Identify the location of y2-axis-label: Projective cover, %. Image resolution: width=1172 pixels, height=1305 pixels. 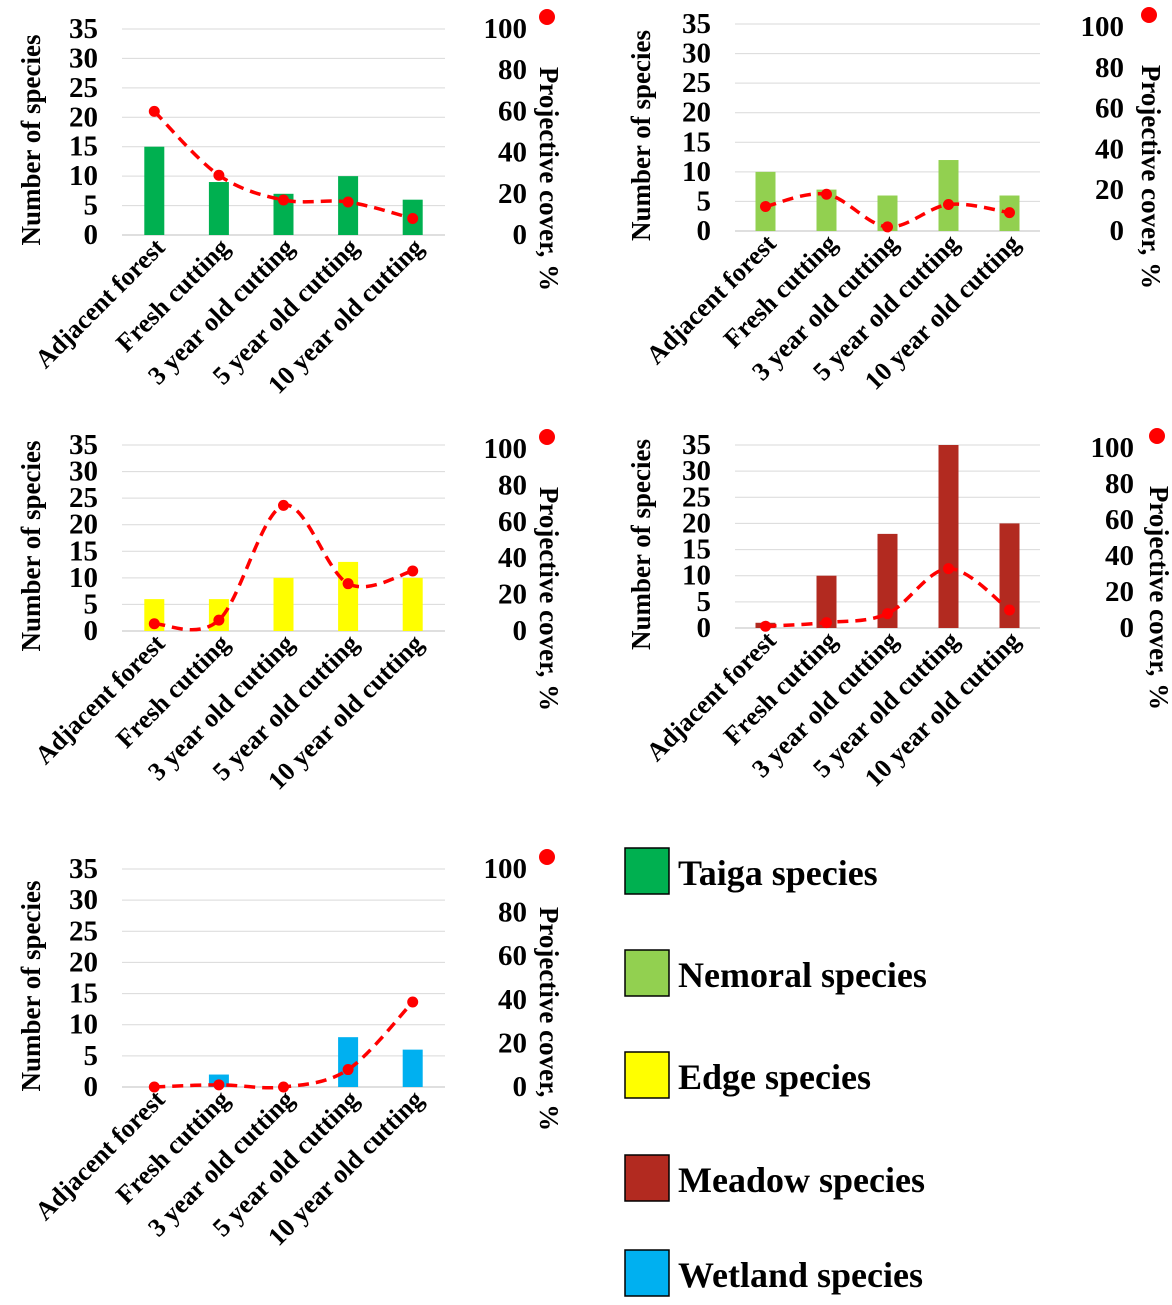
(549, 179).